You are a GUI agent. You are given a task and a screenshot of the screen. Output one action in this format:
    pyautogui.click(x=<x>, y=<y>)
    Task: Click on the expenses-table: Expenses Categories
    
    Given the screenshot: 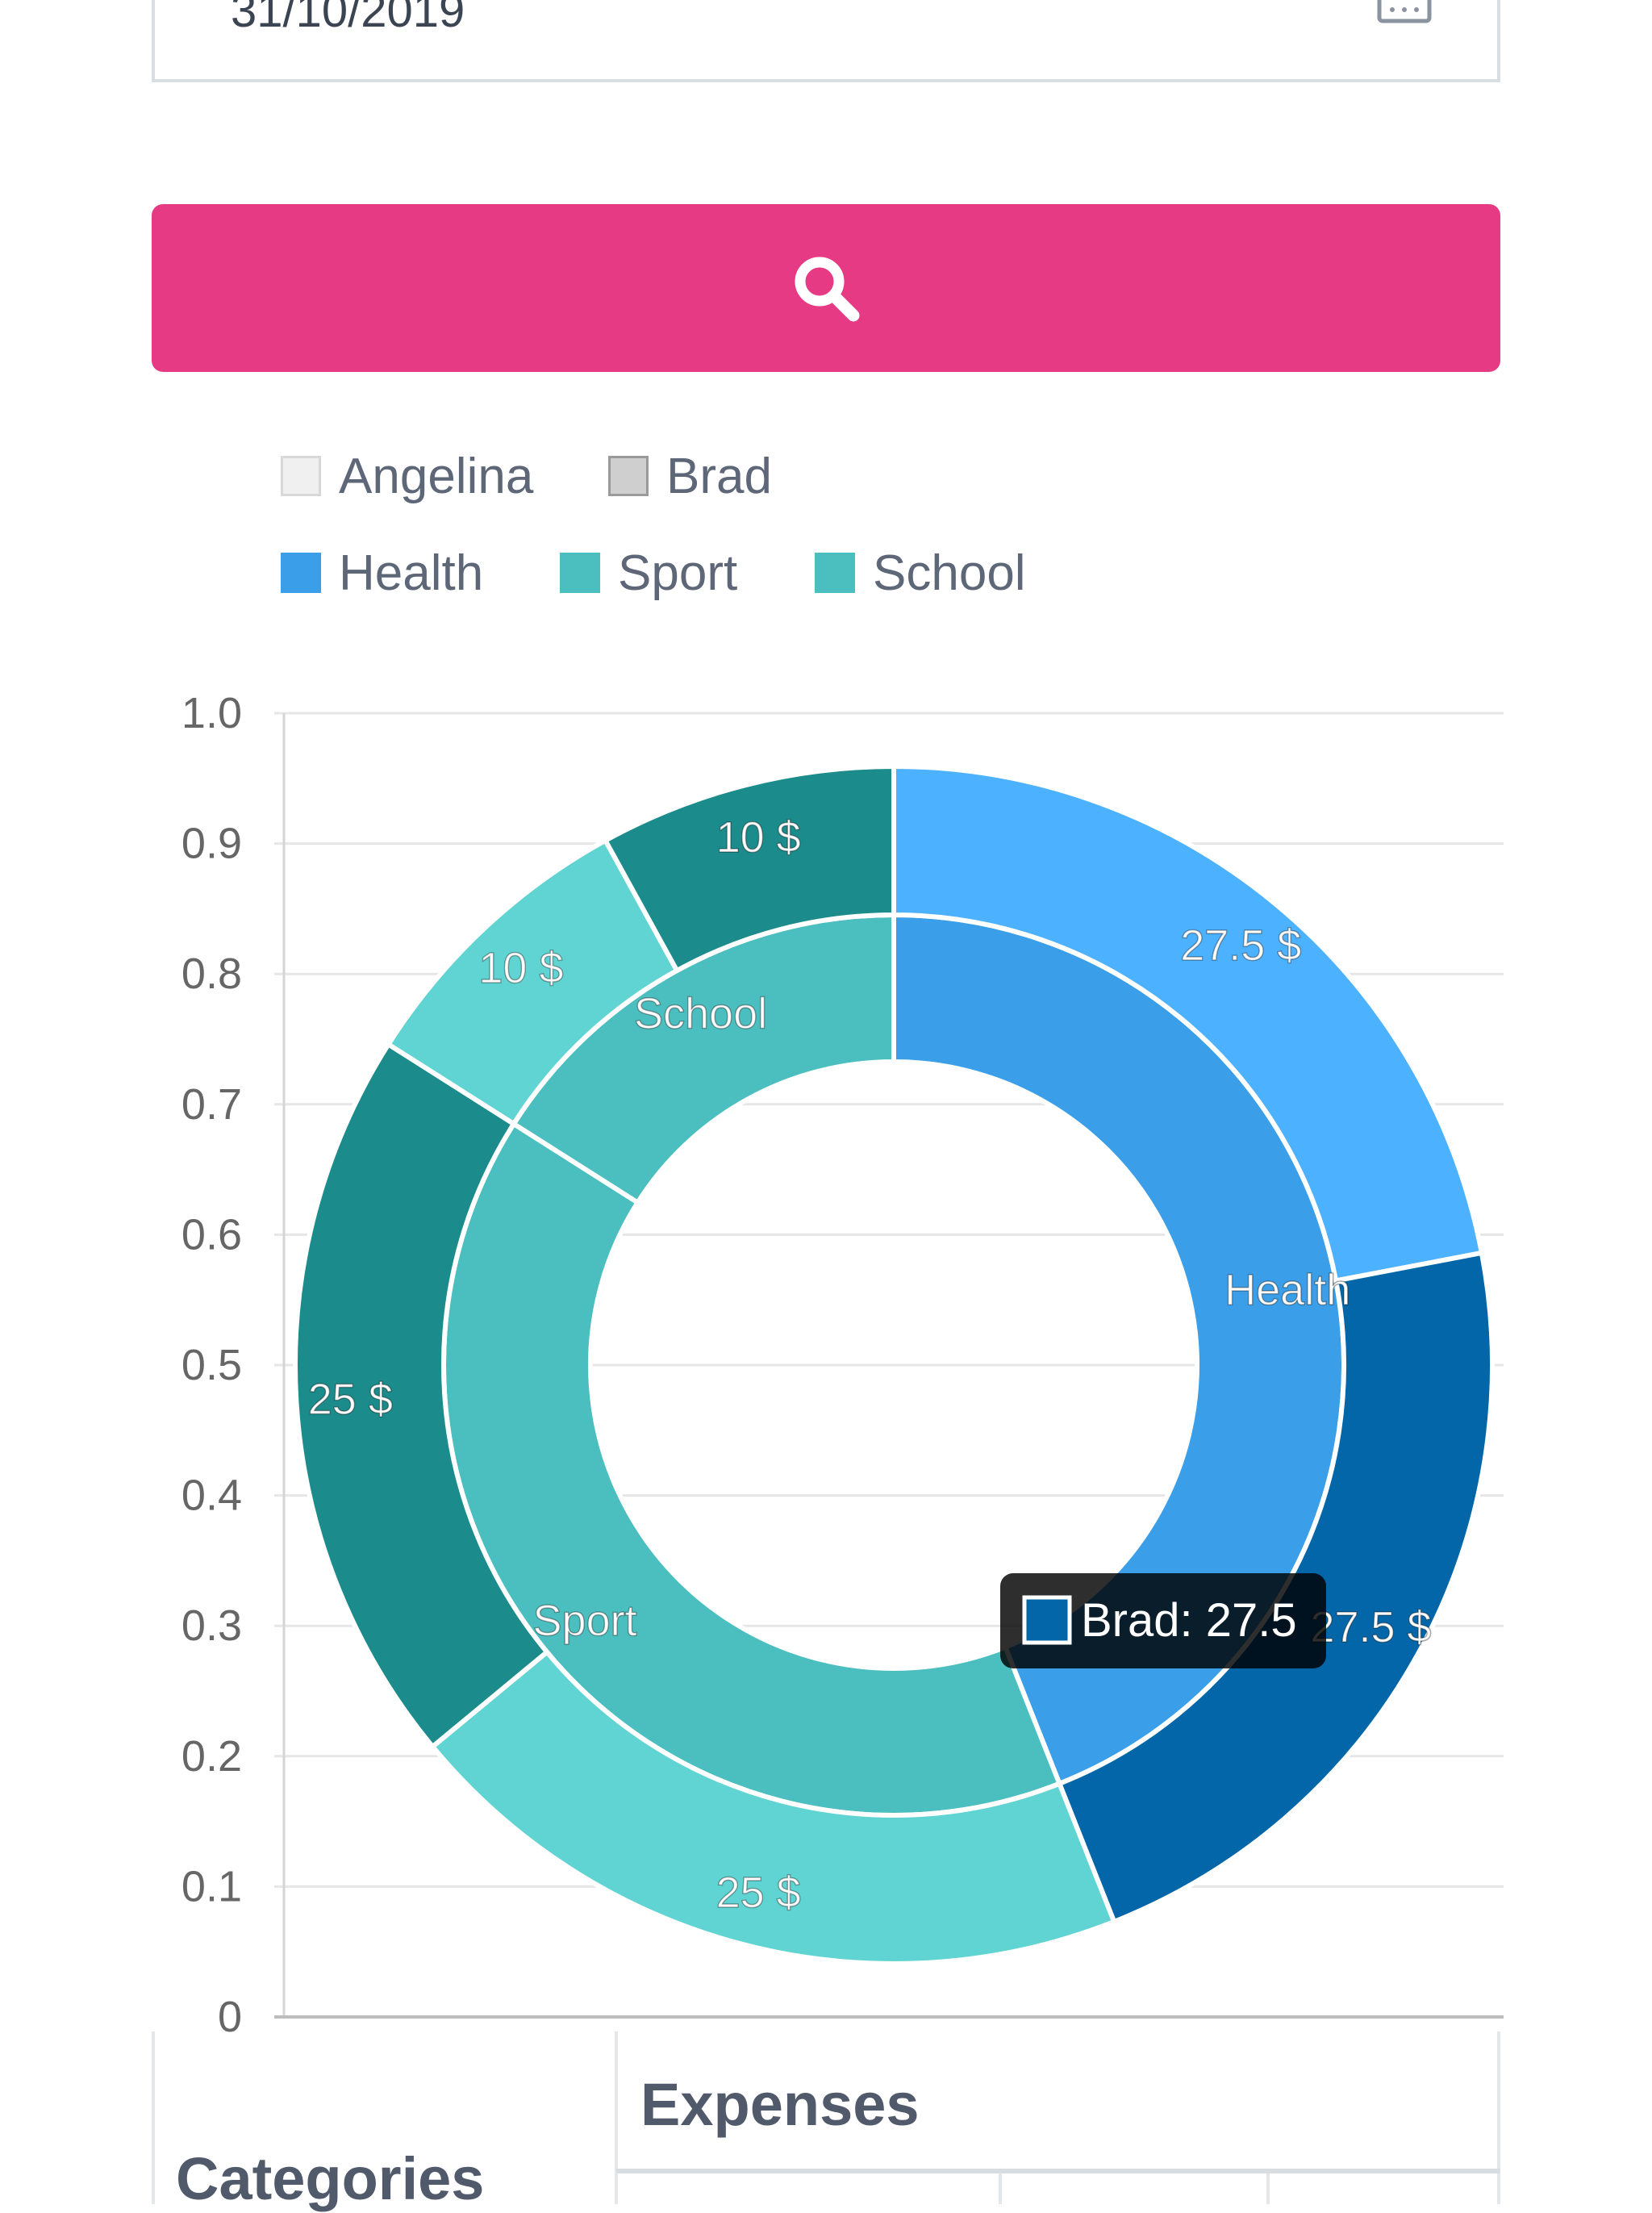 What is the action you would take?
    pyautogui.click(x=826, y=2121)
    